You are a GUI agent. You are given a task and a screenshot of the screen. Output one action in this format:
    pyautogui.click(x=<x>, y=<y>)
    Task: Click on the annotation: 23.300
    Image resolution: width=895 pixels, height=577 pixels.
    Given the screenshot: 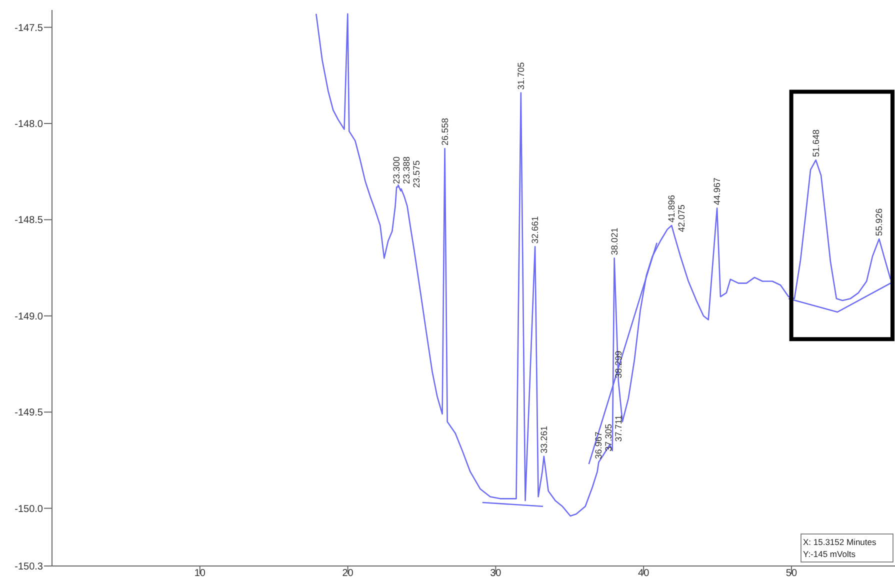 What is the action you would take?
    pyautogui.click(x=397, y=170)
    